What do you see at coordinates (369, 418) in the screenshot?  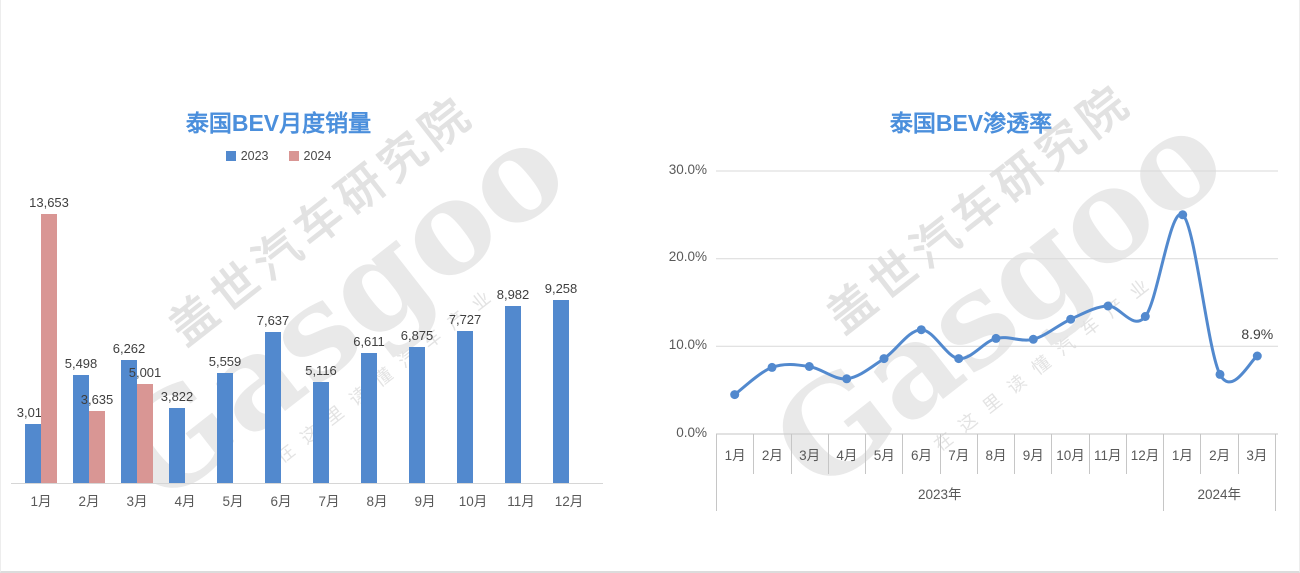 I see `bar-2023-8月` at bounding box center [369, 418].